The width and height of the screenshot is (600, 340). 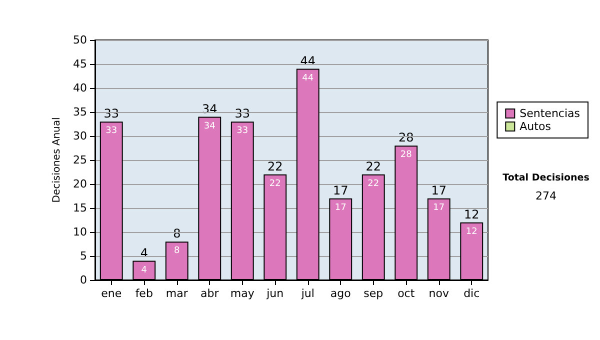 I want to click on text: Total Decisiones, so click(x=546, y=178).